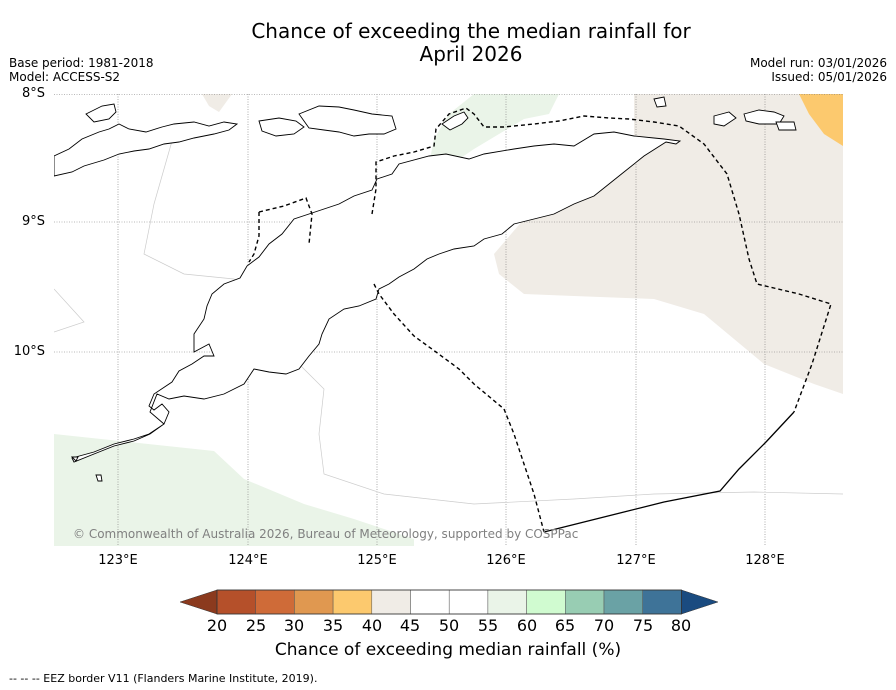 This screenshot has width=896, height=690. What do you see at coordinates (217, 103) in the screenshot?
I see `region-40-45-north` at bounding box center [217, 103].